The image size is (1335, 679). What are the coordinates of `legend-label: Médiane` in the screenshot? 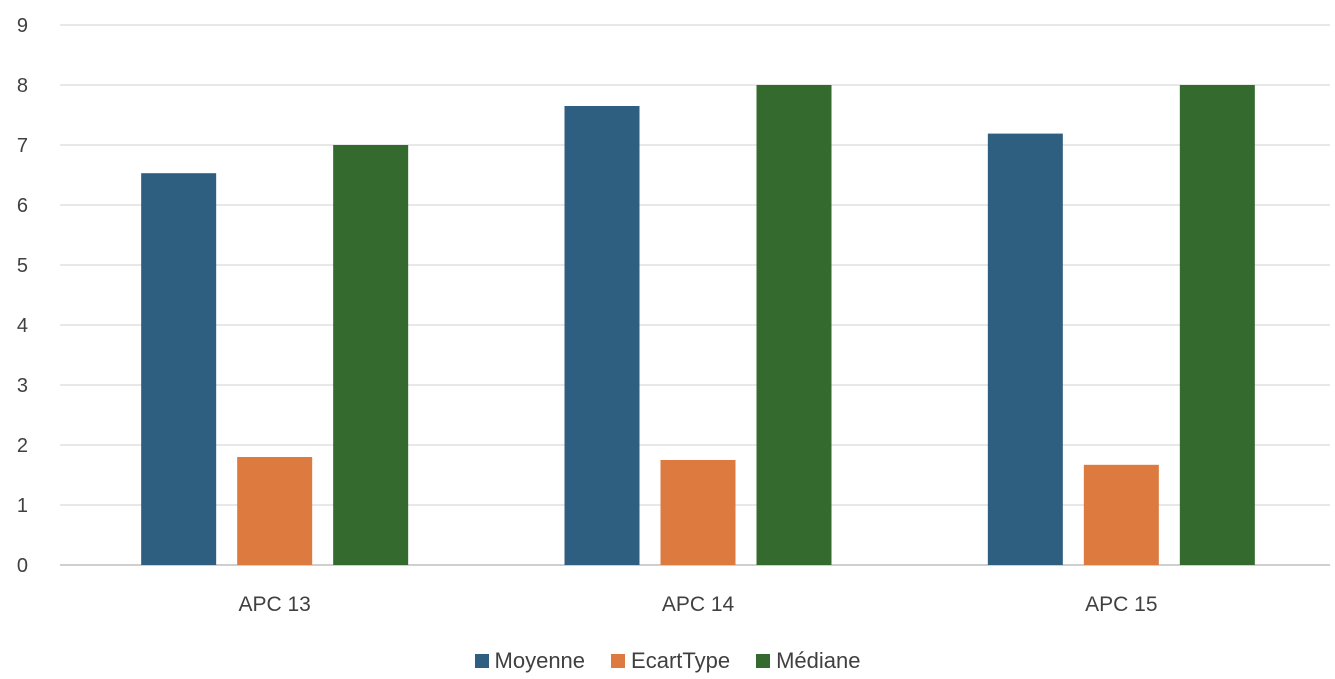 It's located at (818, 660).